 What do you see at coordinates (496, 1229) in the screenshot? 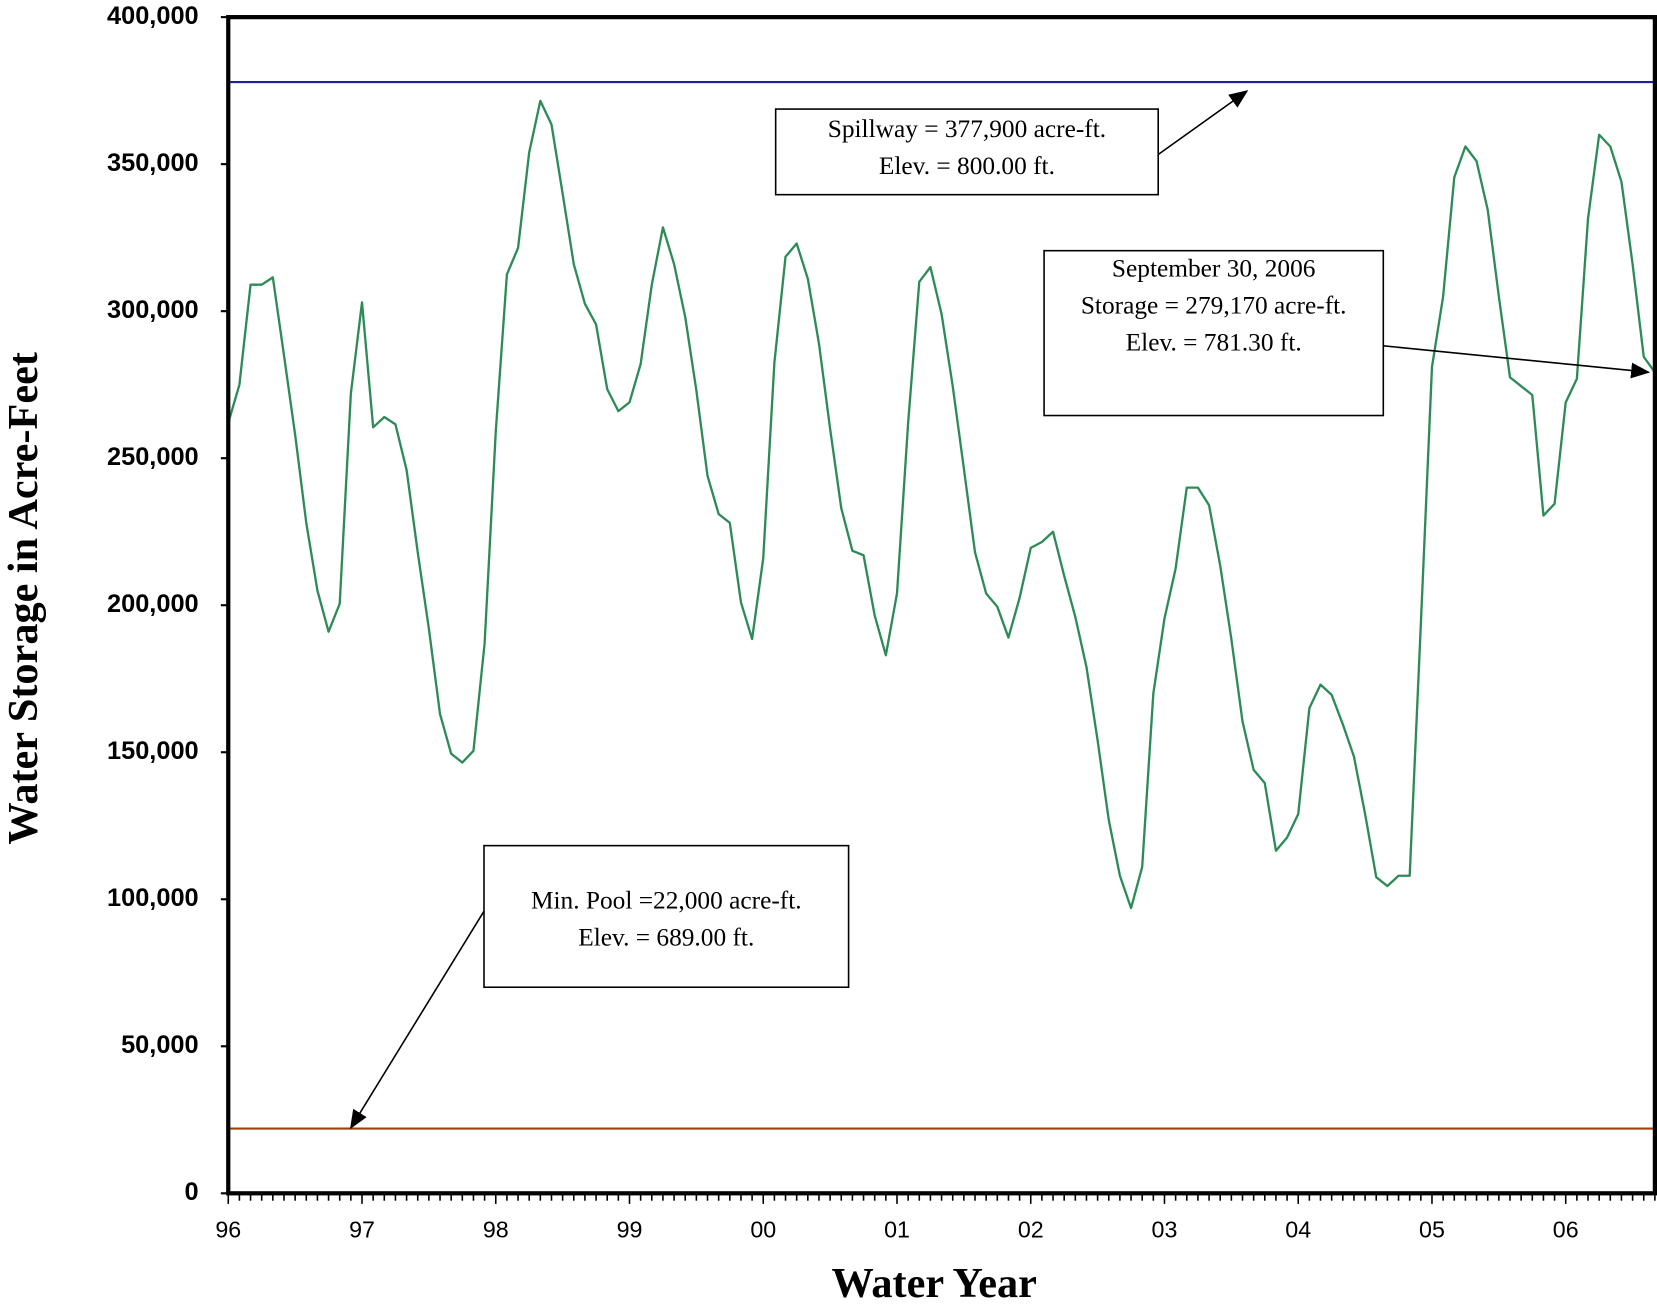
I see `x-tick-label: 98` at bounding box center [496, 1229].